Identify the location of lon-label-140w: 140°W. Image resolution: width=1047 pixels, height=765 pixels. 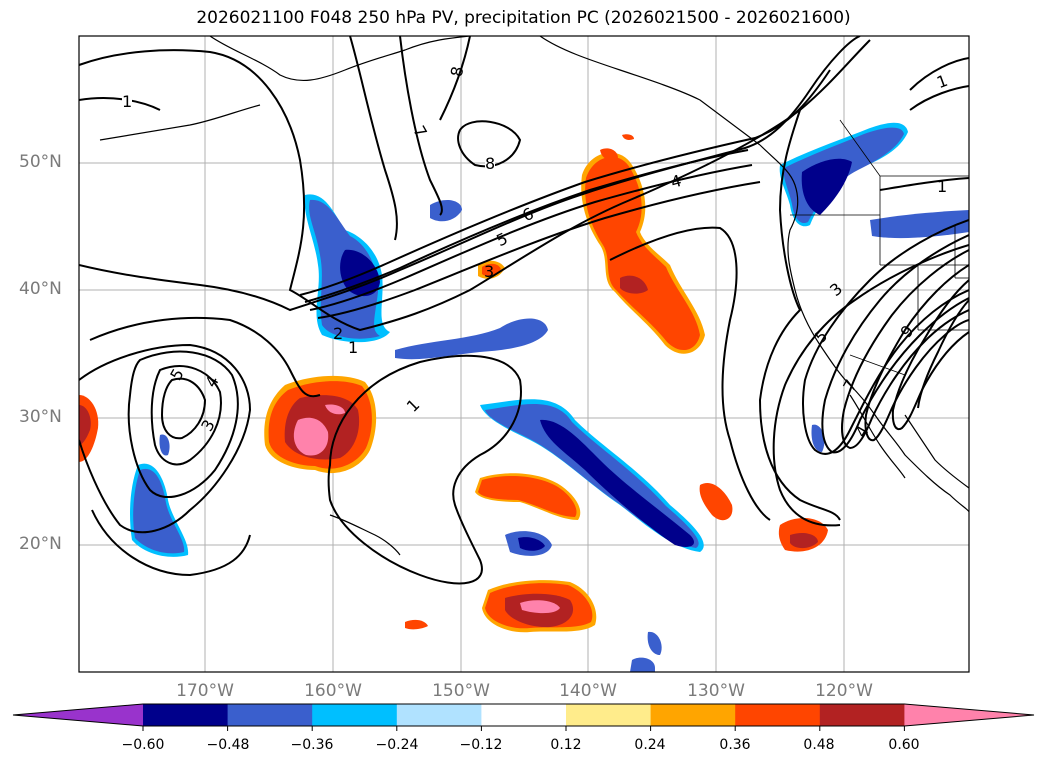
(588, 691).